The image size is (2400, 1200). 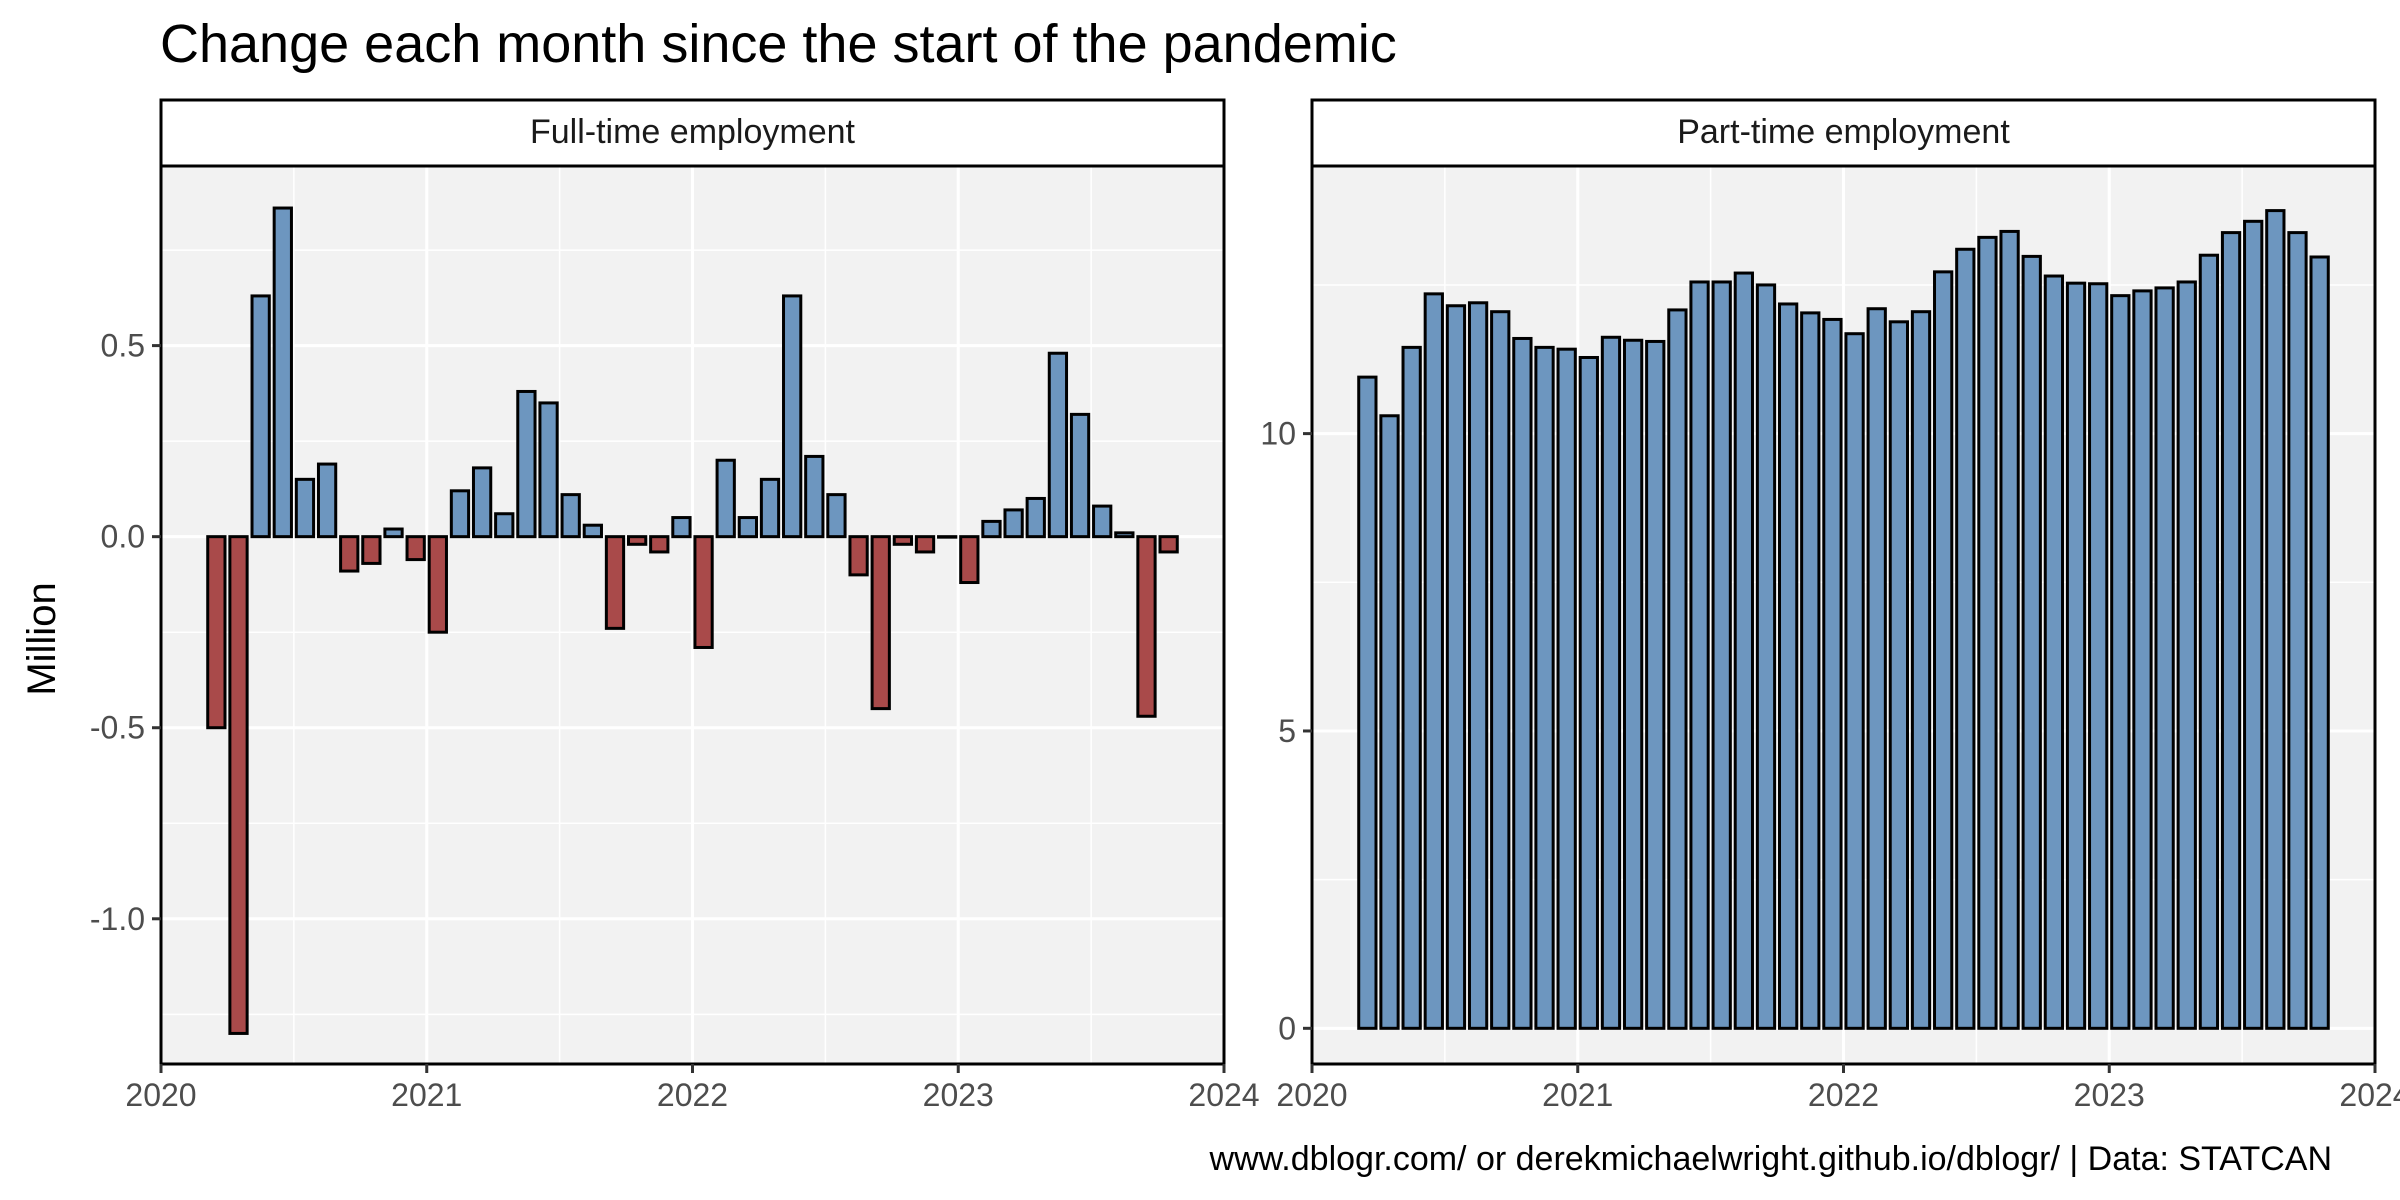 What do you see at coordinates (1278, 434) in the screenshot?
I see `y-tick-label: 10` at bounding box center [1278, 434].